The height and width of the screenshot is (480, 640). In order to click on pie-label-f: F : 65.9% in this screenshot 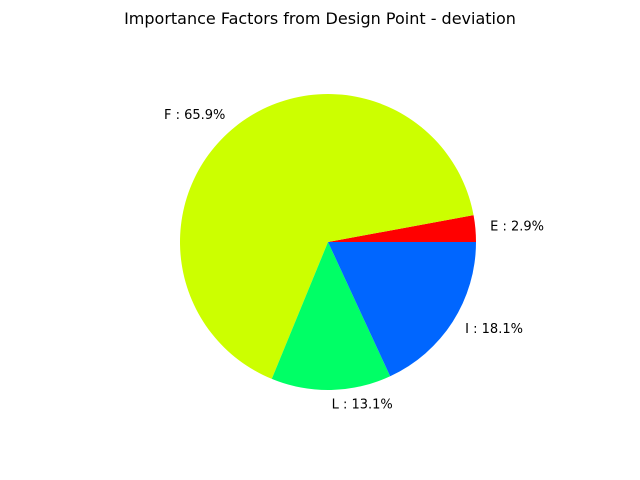, I will do `click(194, 115)`.